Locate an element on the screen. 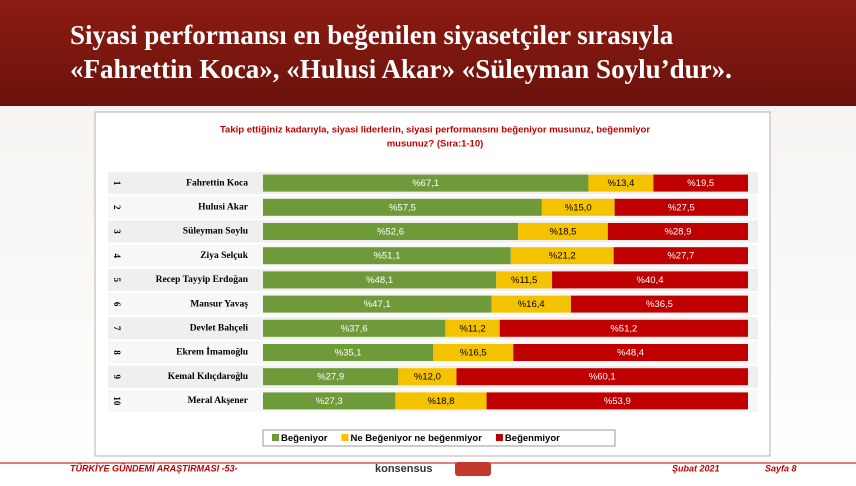 This screenshot has width=856, height=486. chart-title: musunuz? (Sıra:1-10) is located at coordinates (435, 144).